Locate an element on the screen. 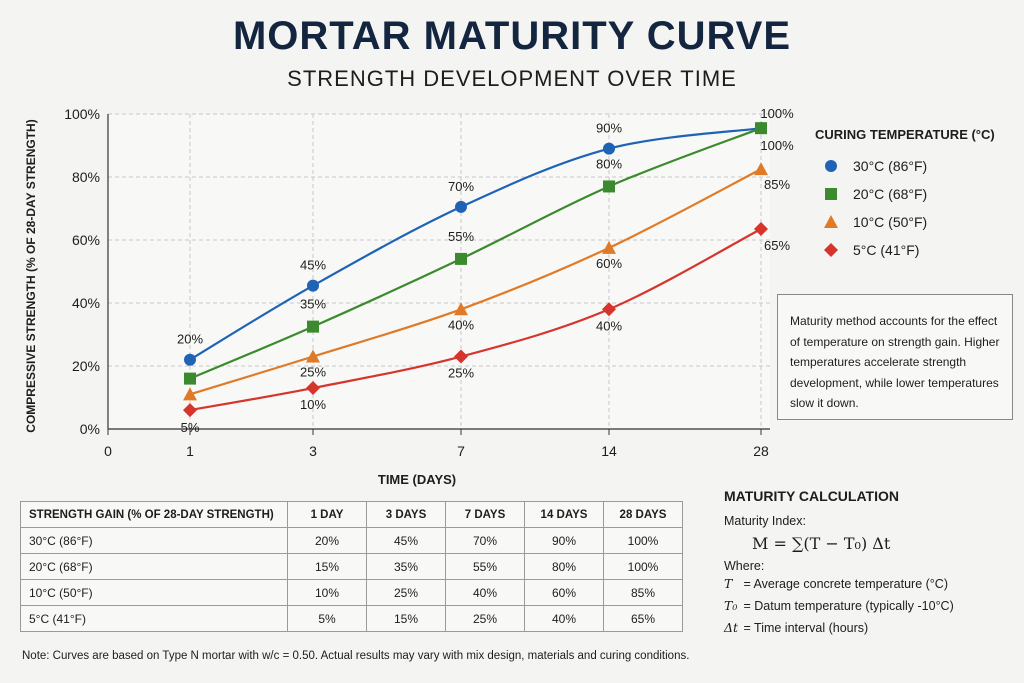 The image size is (1024, 683). triangle-marker-icon is located at coordinates (831, 221).